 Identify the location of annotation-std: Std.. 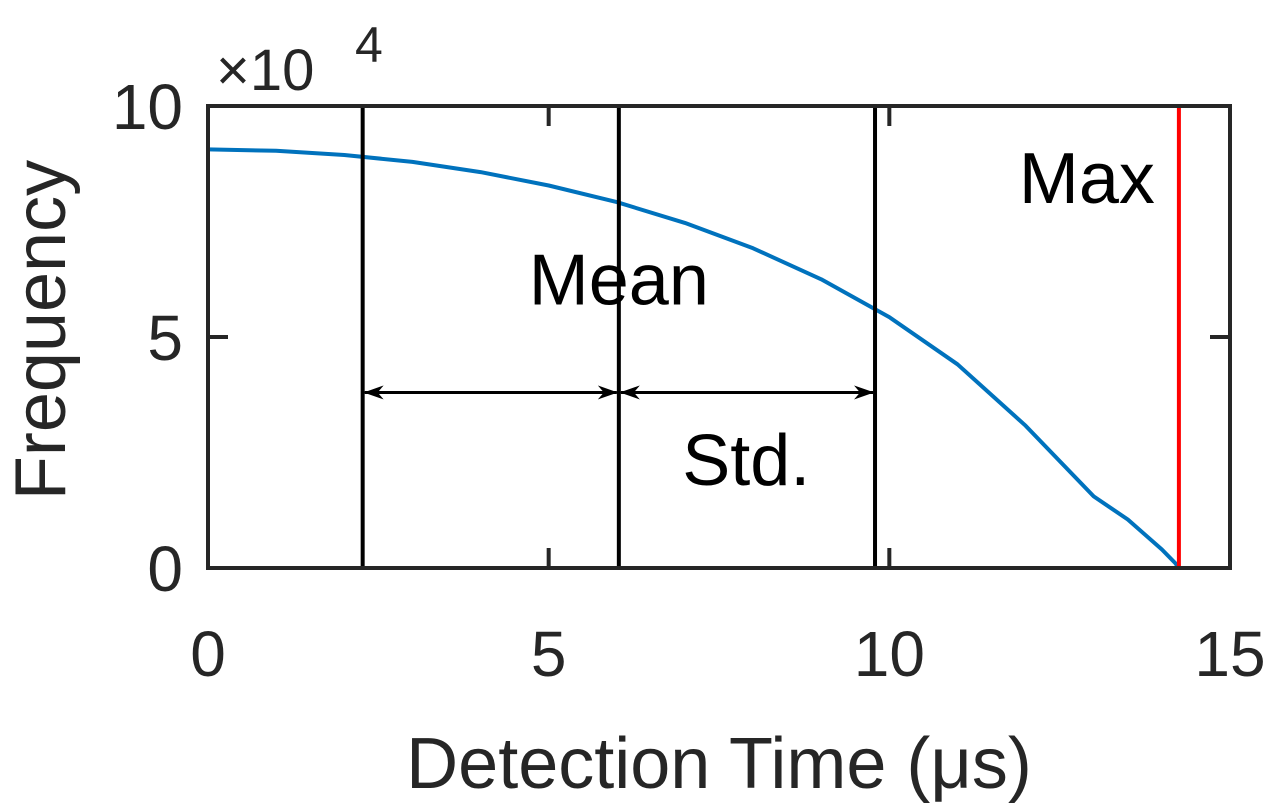
(746, 461).